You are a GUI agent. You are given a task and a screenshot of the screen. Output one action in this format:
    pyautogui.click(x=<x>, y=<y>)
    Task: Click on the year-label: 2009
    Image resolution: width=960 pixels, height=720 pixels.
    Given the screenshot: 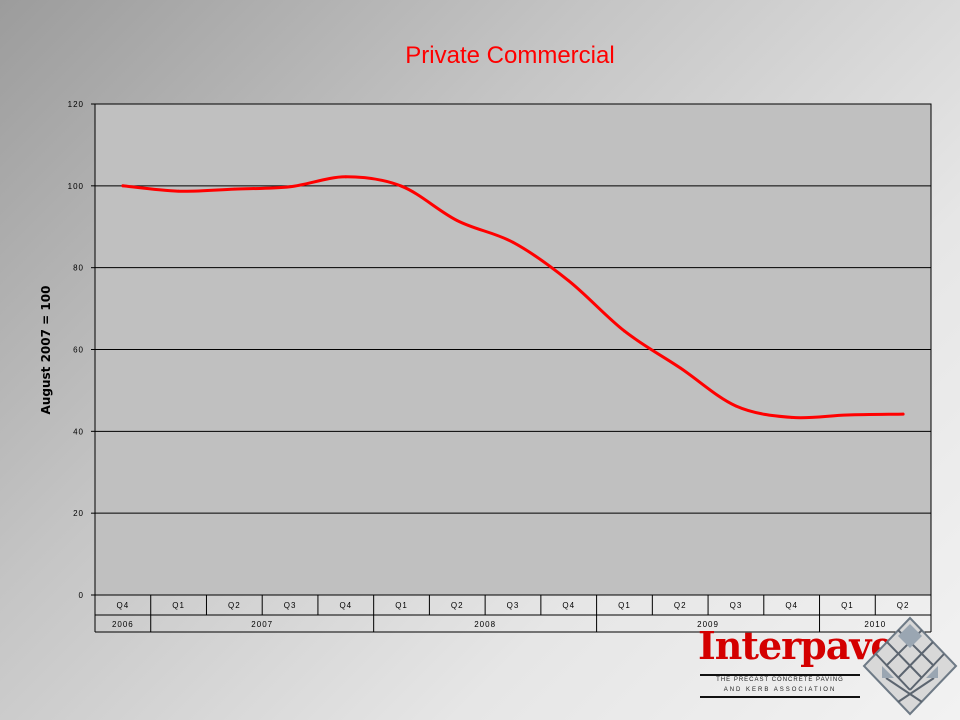 What is the action you would take?
    pyautogui.click(x=708, y=624)
    